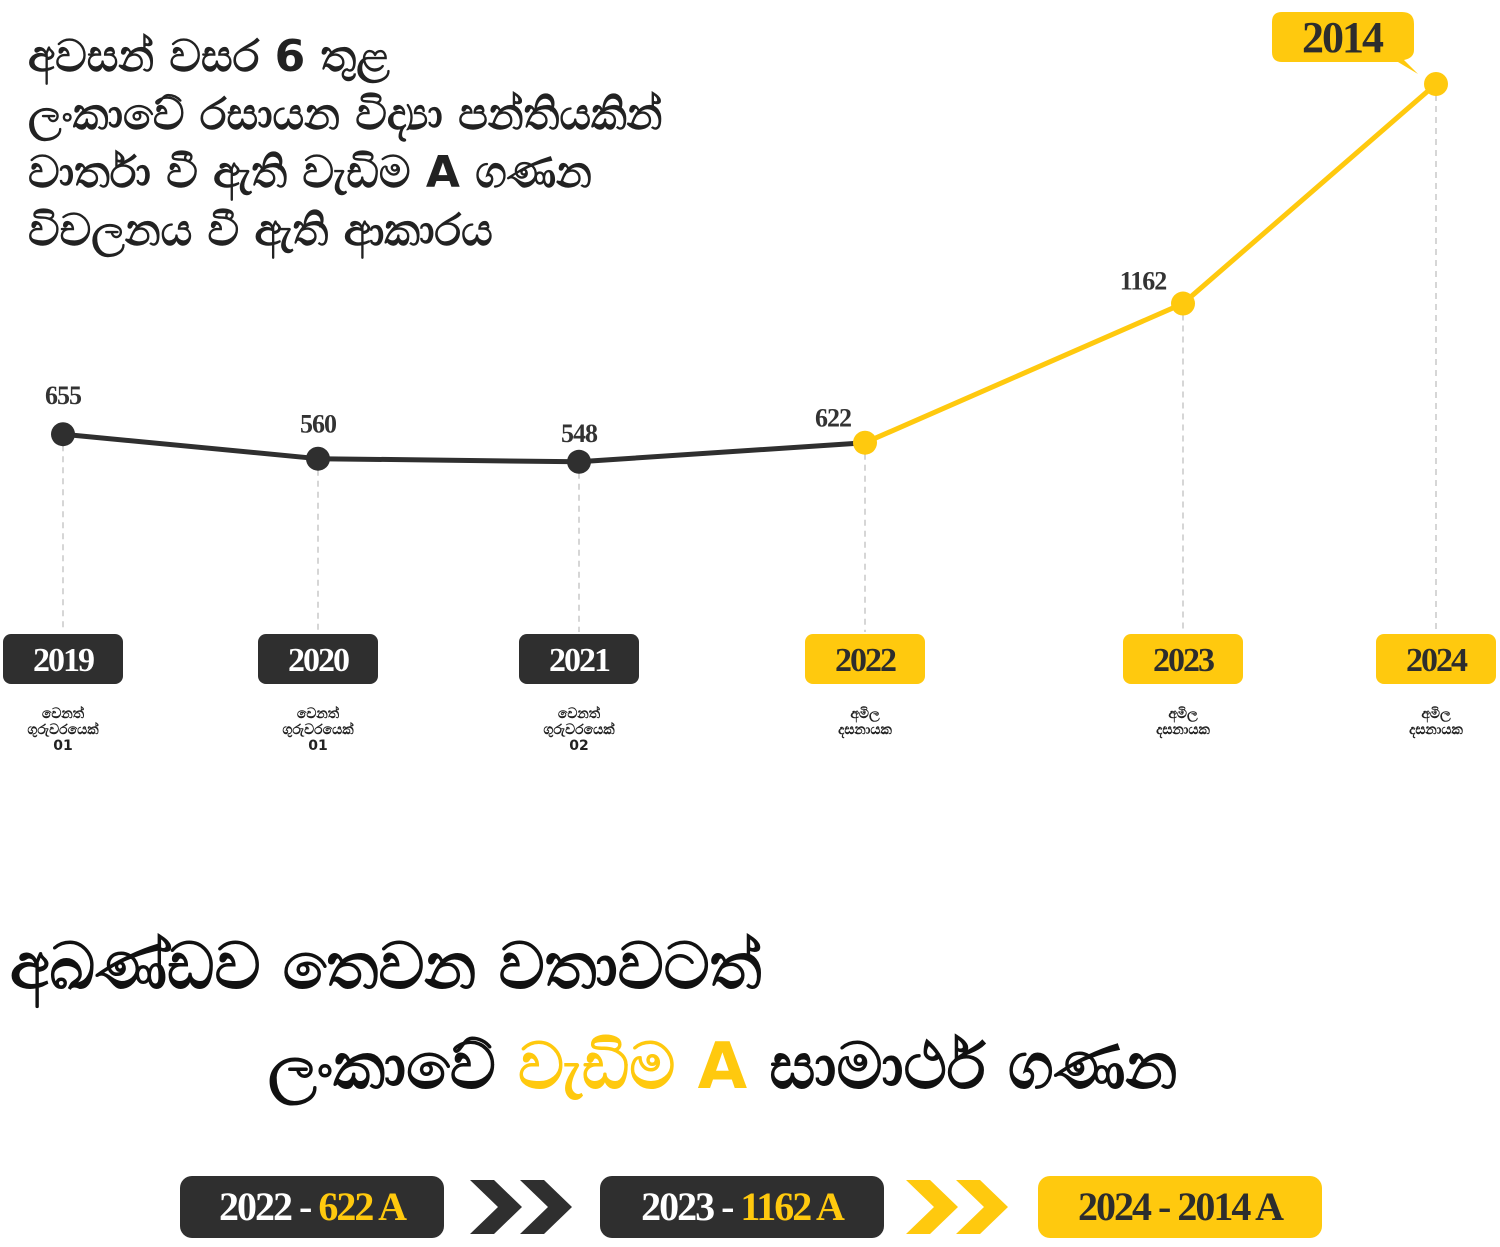  Describe the element at coordinates (318, 424) in the screenshot. I see `data-label: 560` at that location.